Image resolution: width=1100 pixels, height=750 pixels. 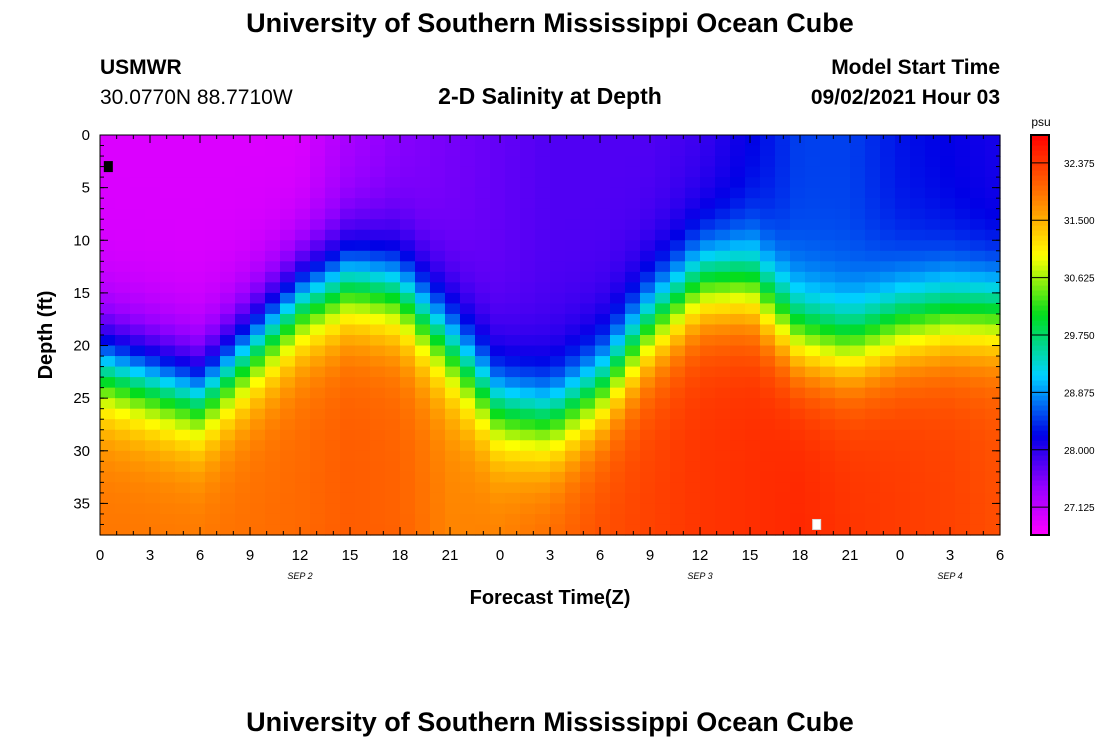 I want to click on colorbar-unit: psu, so click(x=1040, y=122).